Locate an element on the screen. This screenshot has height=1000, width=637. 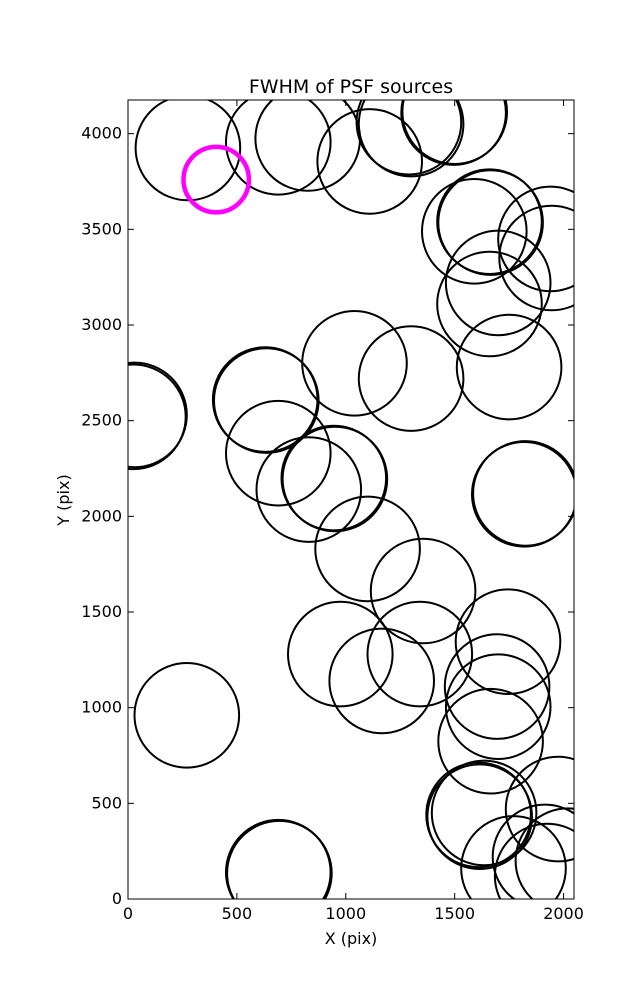
y-tick-label: 4000 is located at coordinates (101, 133).